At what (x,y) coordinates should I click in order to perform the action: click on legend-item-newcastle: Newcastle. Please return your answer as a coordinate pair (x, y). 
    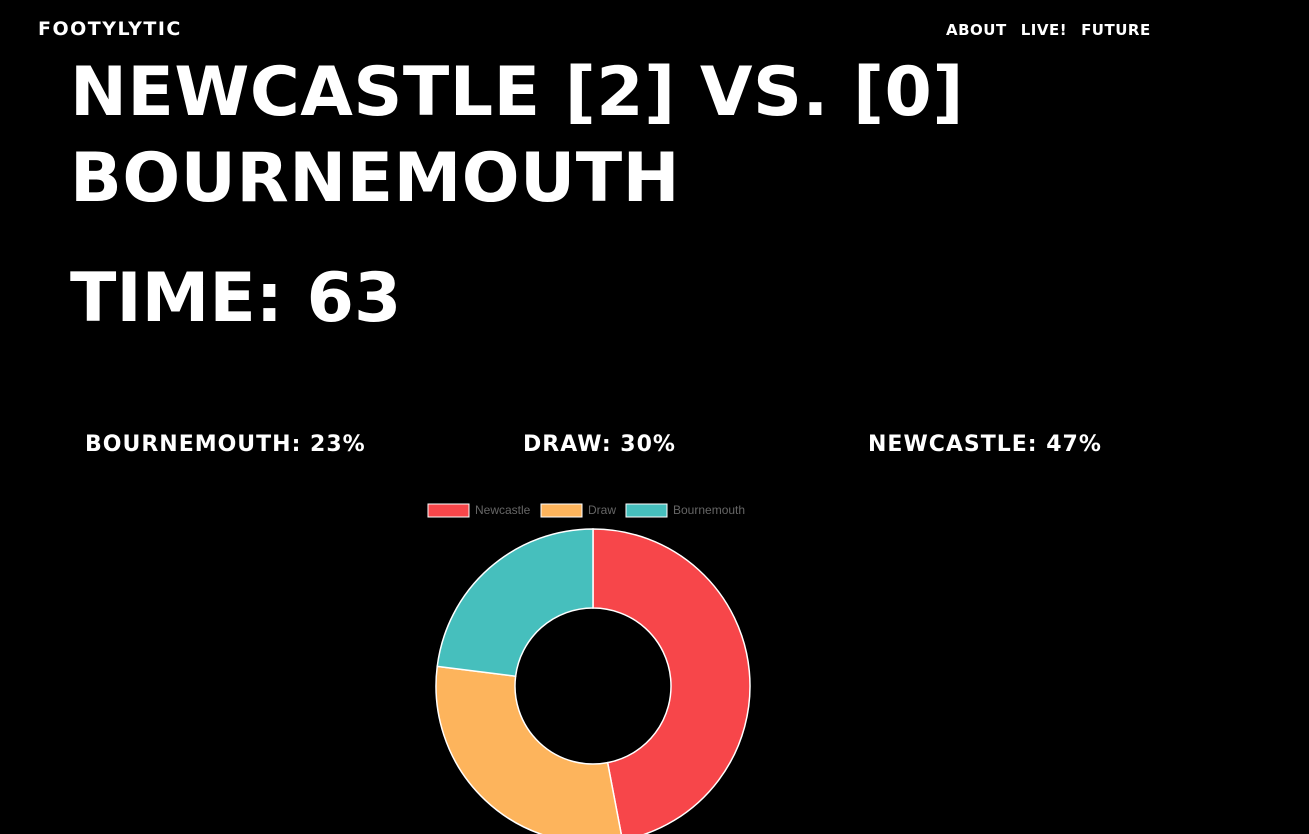
    Looking at the image, I should click on (479, 510).